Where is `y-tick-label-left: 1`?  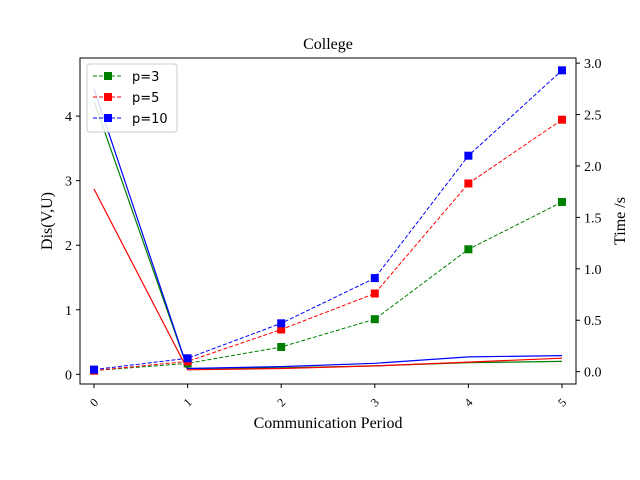
y-tick-label-left: 1 is located at coordinates (68, 311).